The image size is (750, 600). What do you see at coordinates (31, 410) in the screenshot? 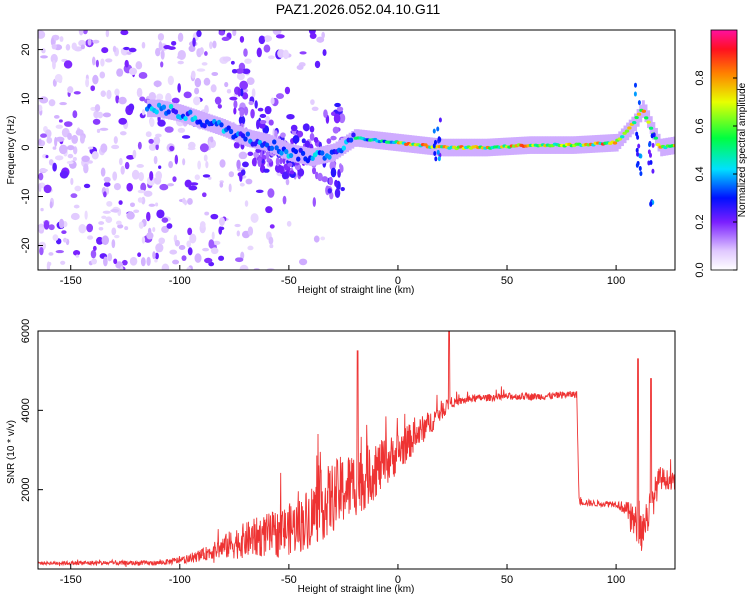
I see `snr-y-ticks: 2000 4000 6000` at bounding box center [31, 410].